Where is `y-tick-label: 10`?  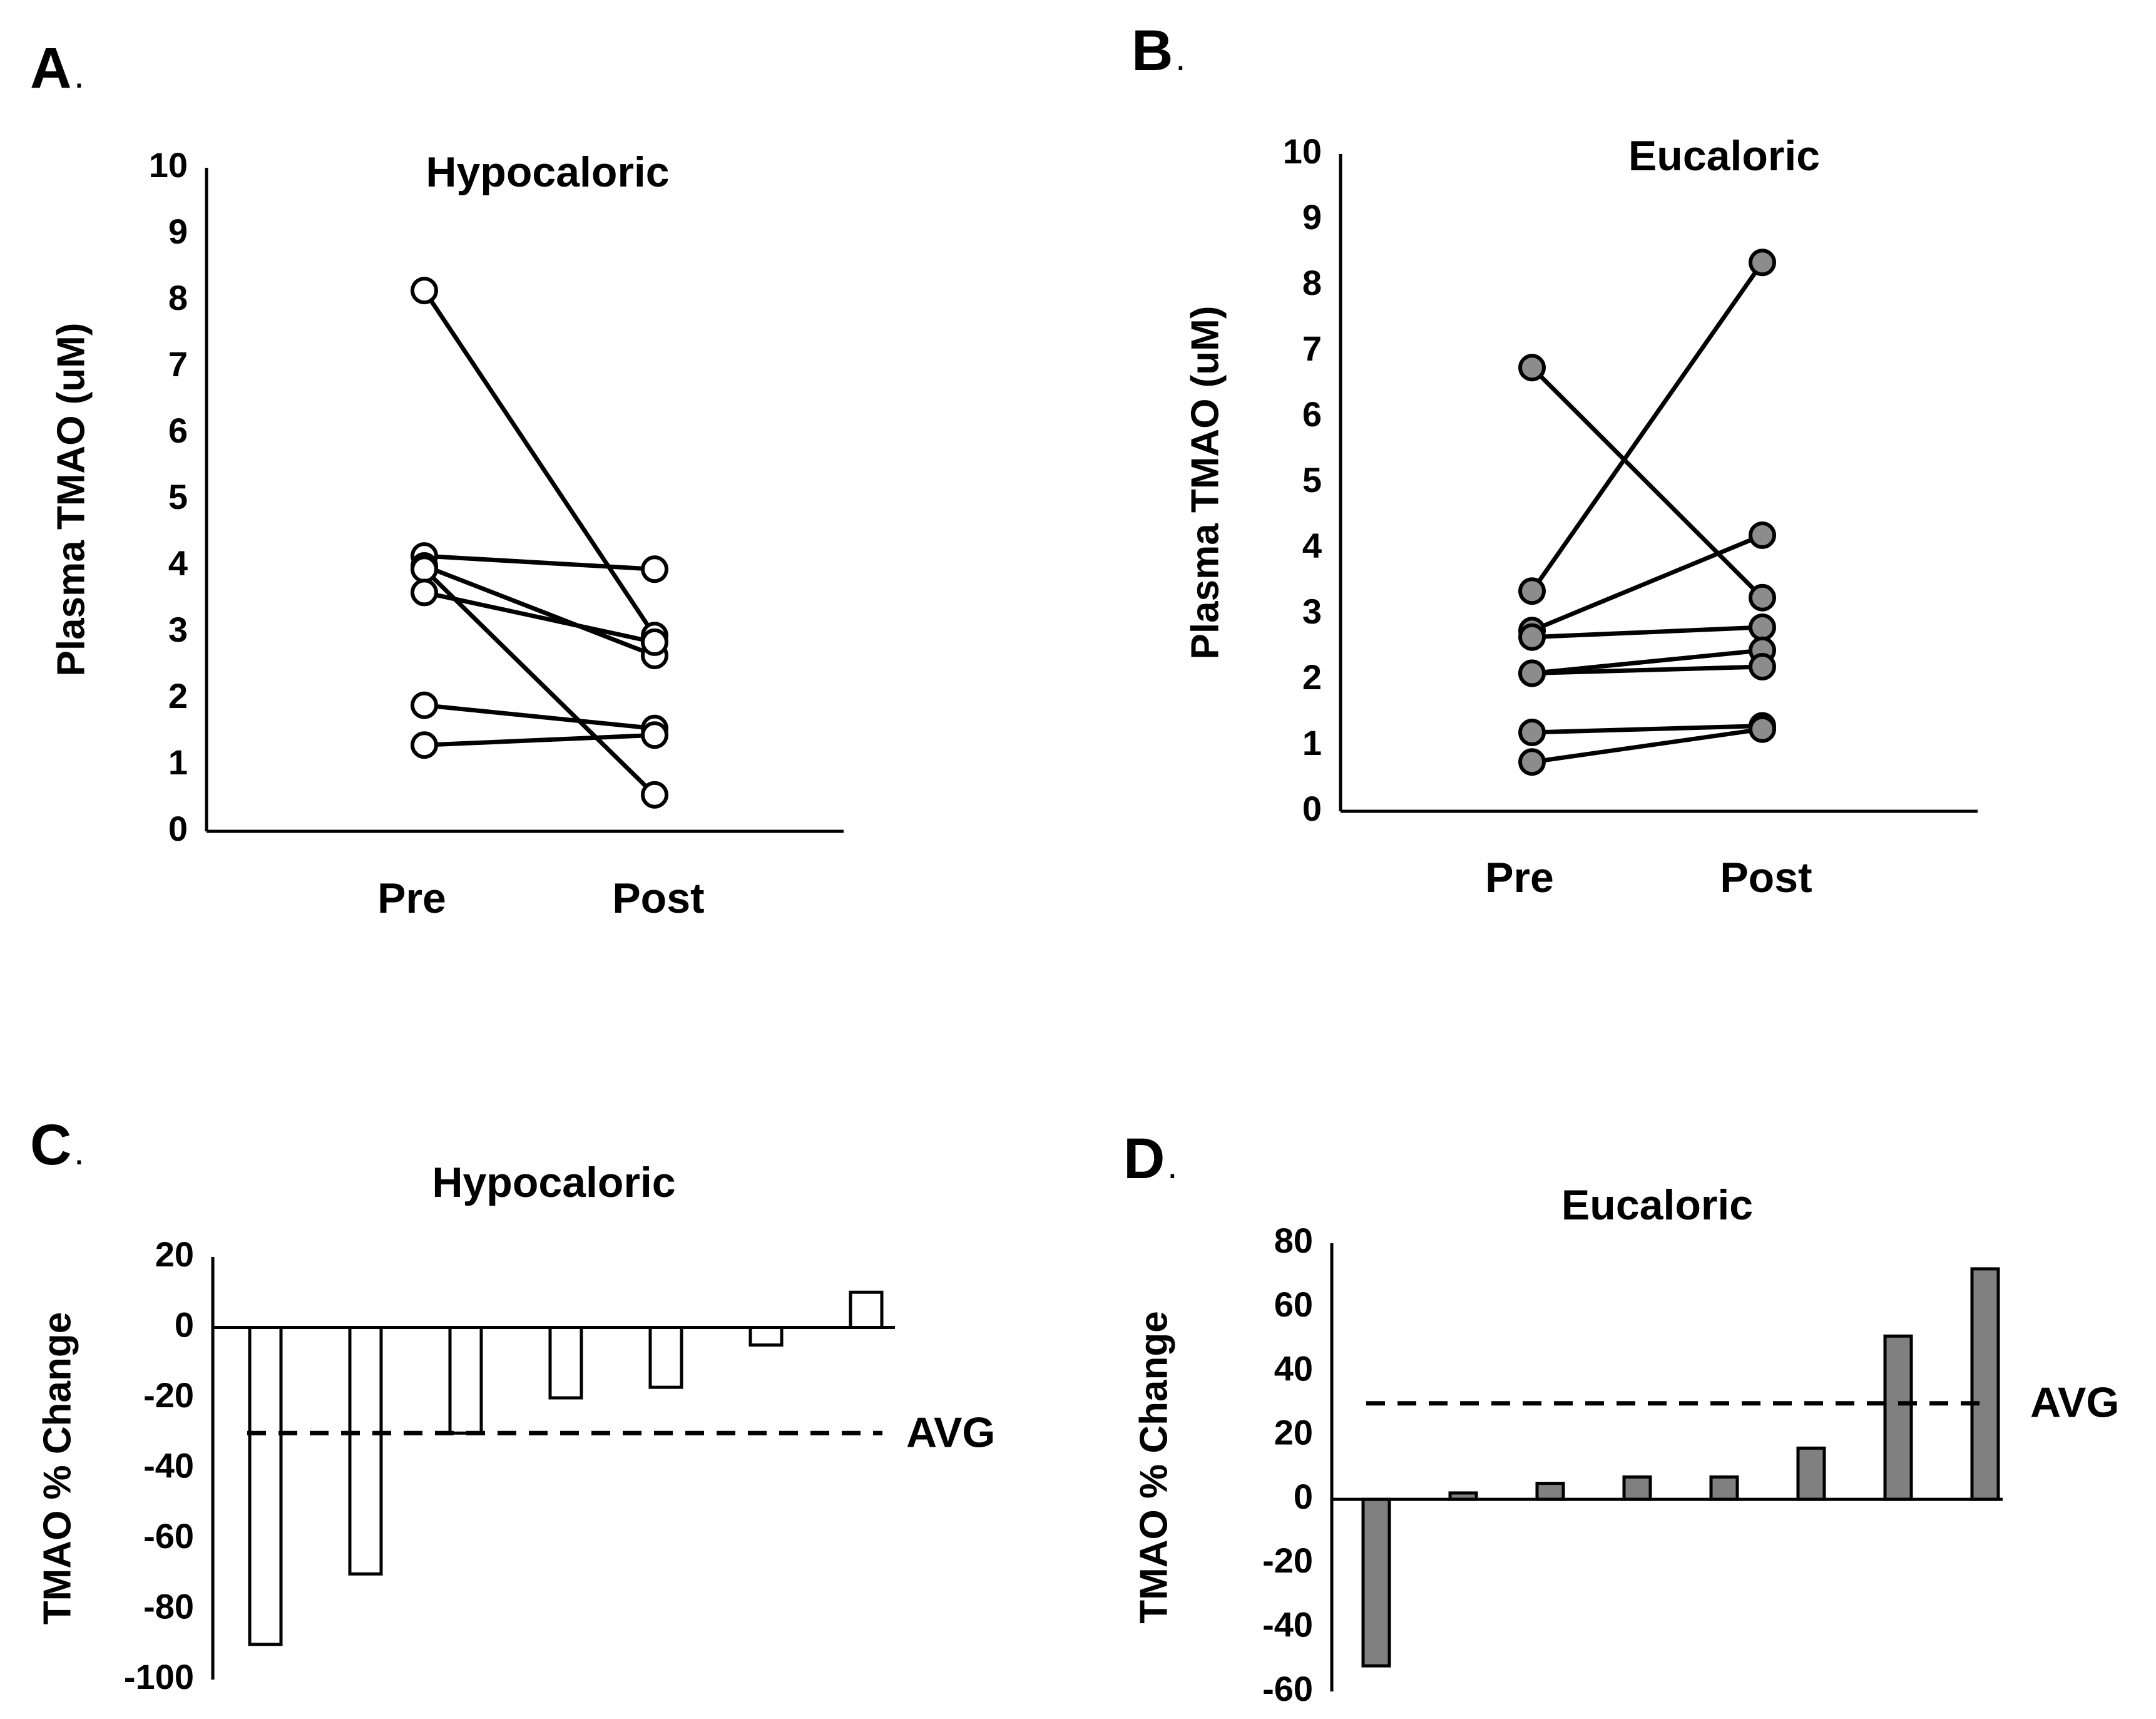 y-tick-label: 10 is located at coordinates (1302, 151).